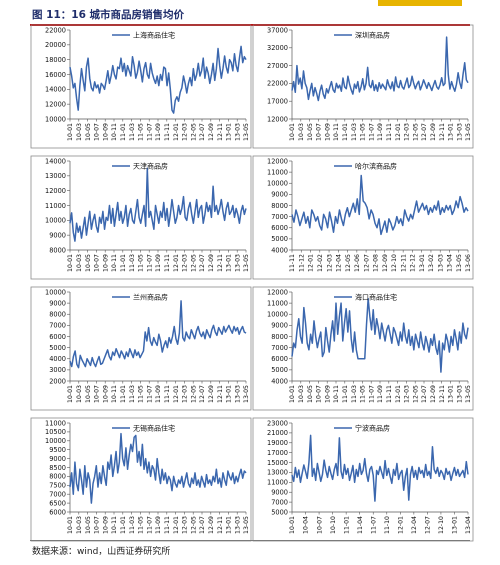  Describe the element at coordinates (441, 525) in the screenshot. I see `x-tick-label: 12-10` at that location.